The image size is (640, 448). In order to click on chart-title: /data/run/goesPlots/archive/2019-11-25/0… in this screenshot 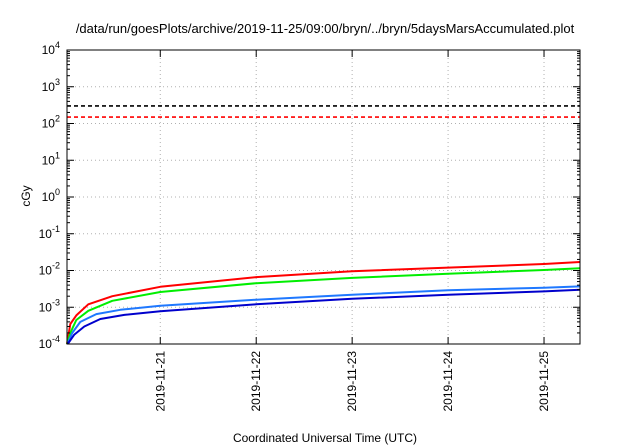, I will do `click(325, 28)`.